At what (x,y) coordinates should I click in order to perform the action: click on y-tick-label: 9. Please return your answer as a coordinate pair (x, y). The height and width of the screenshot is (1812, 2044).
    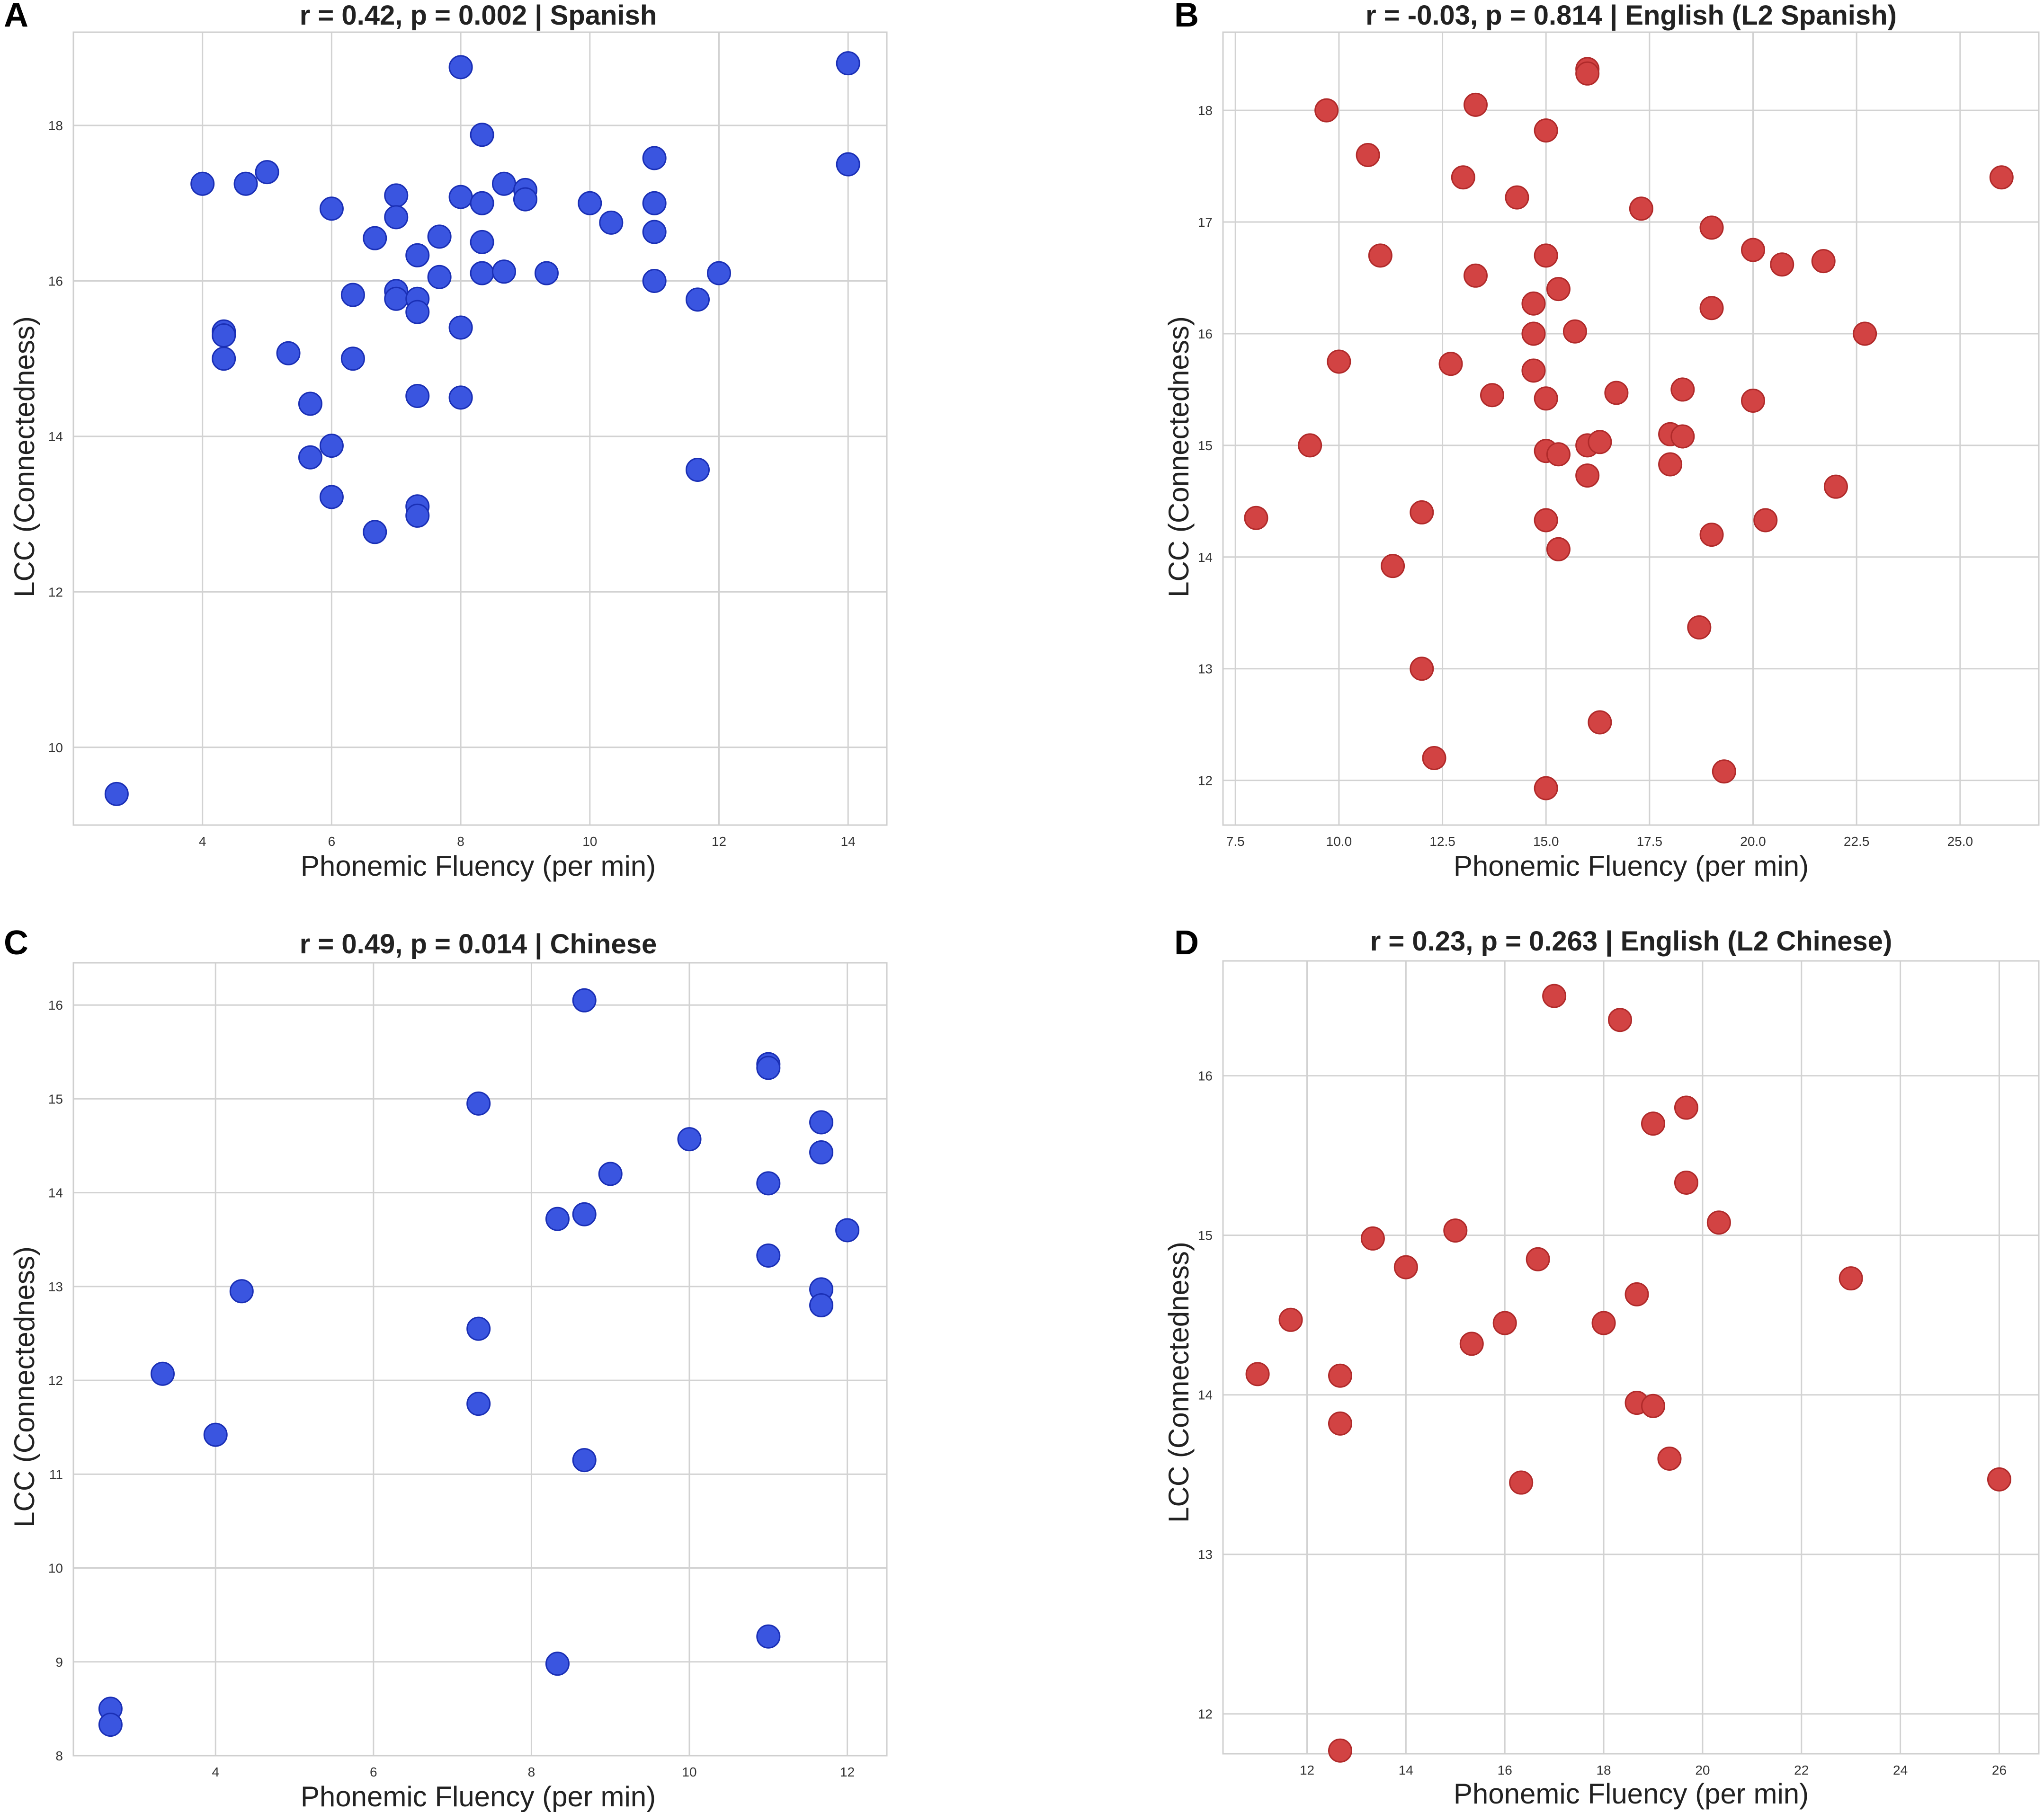
    Looking at the image, I should click on (59, 1663).